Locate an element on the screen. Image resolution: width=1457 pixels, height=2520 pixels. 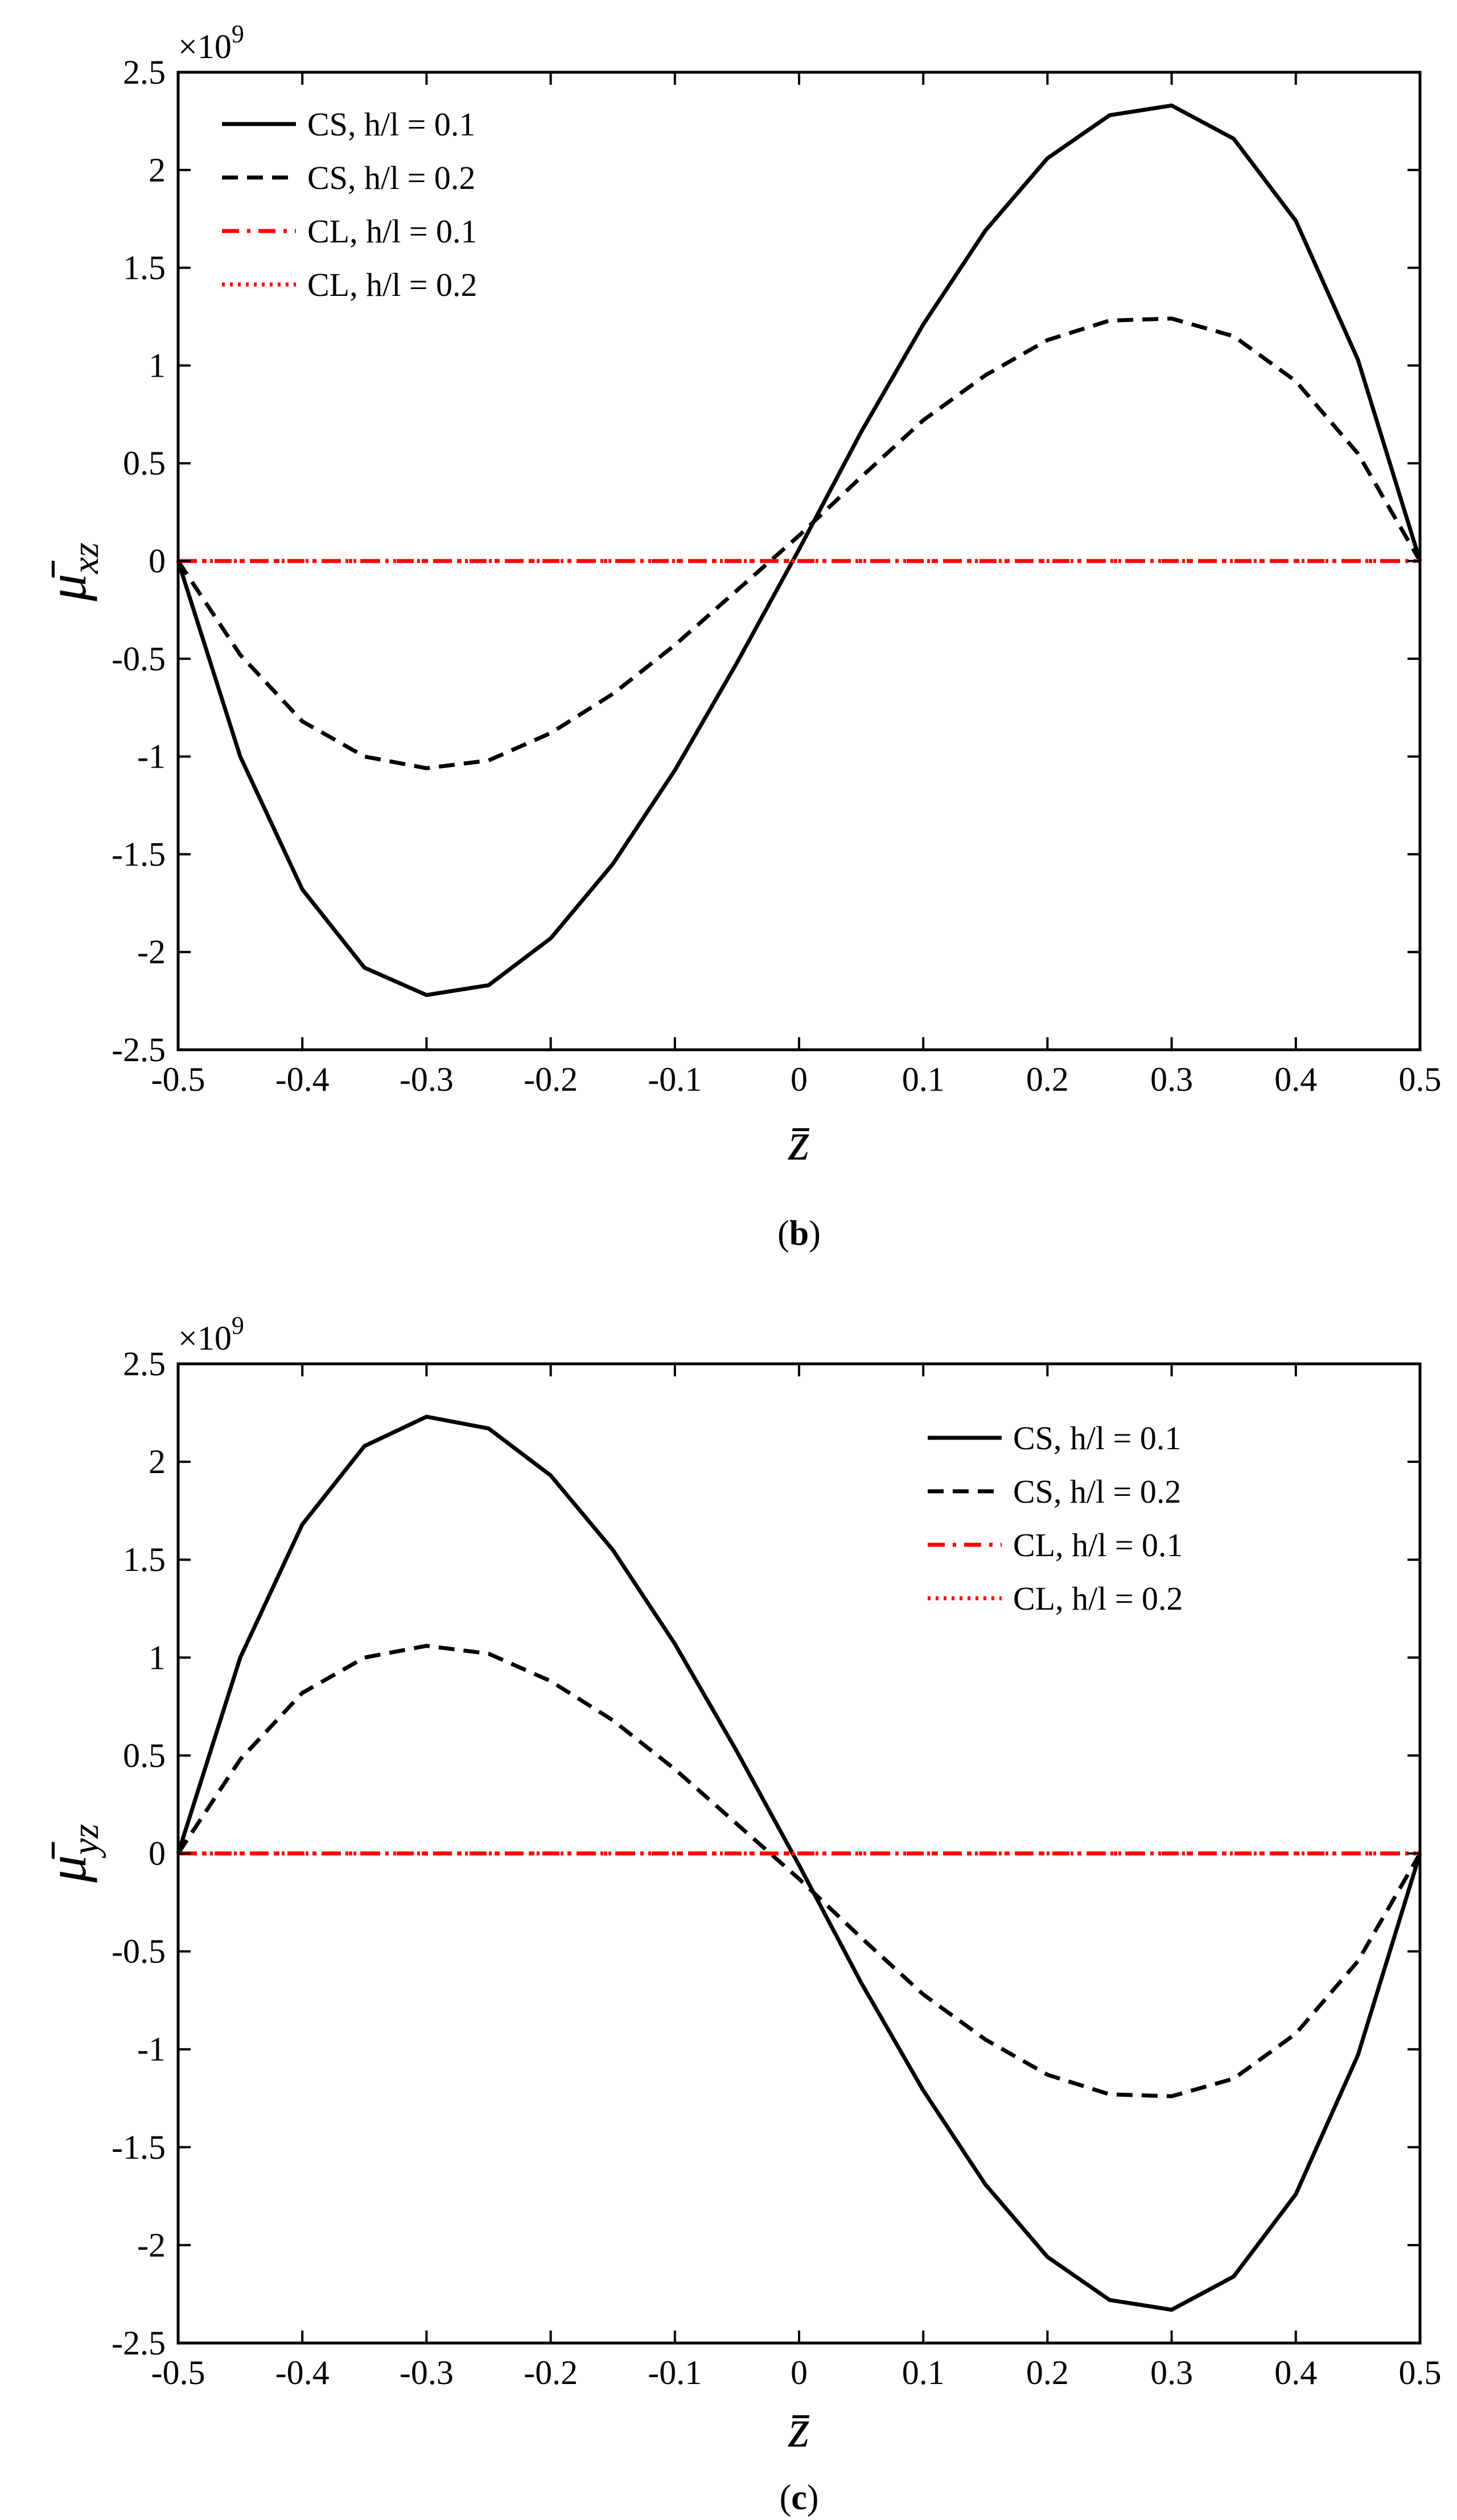
panel-caption: (b) is located at coordinates (799, 1234).